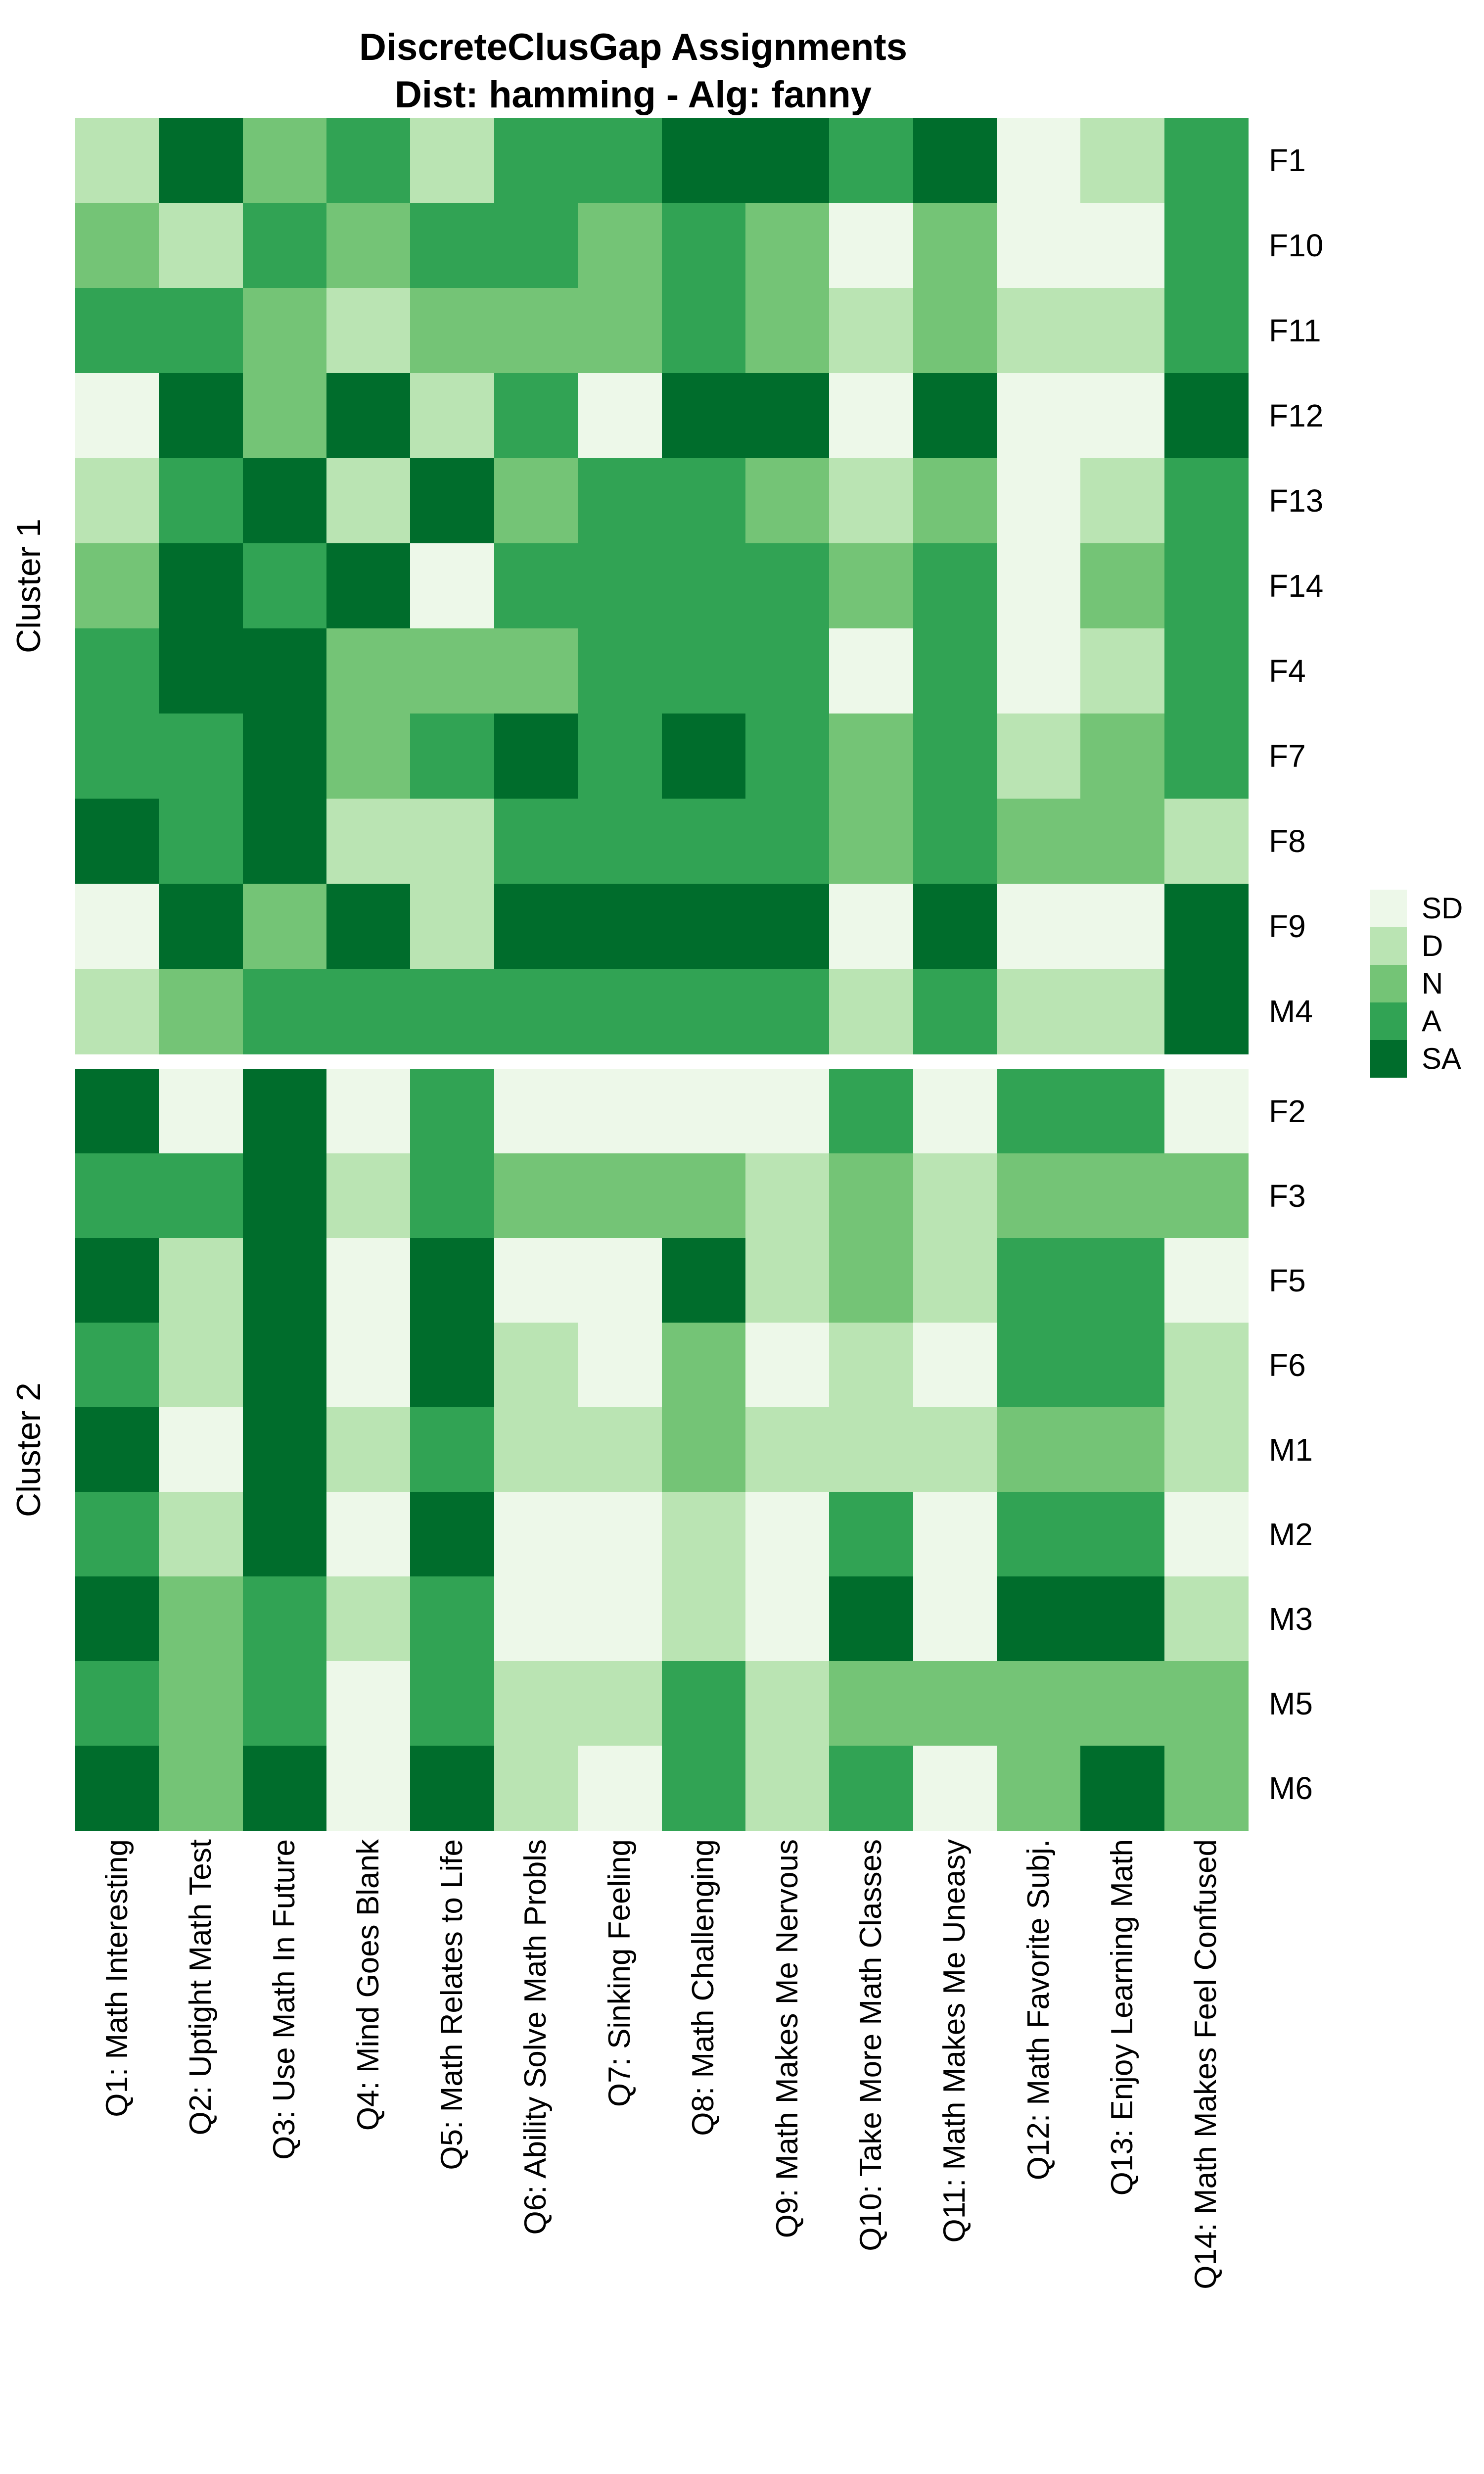  What do you see at coordinates (284, 2000) in the screenshot?
I see `x-axis-label: Q3: Use Math In Future` at bounding box center [284, 2000].